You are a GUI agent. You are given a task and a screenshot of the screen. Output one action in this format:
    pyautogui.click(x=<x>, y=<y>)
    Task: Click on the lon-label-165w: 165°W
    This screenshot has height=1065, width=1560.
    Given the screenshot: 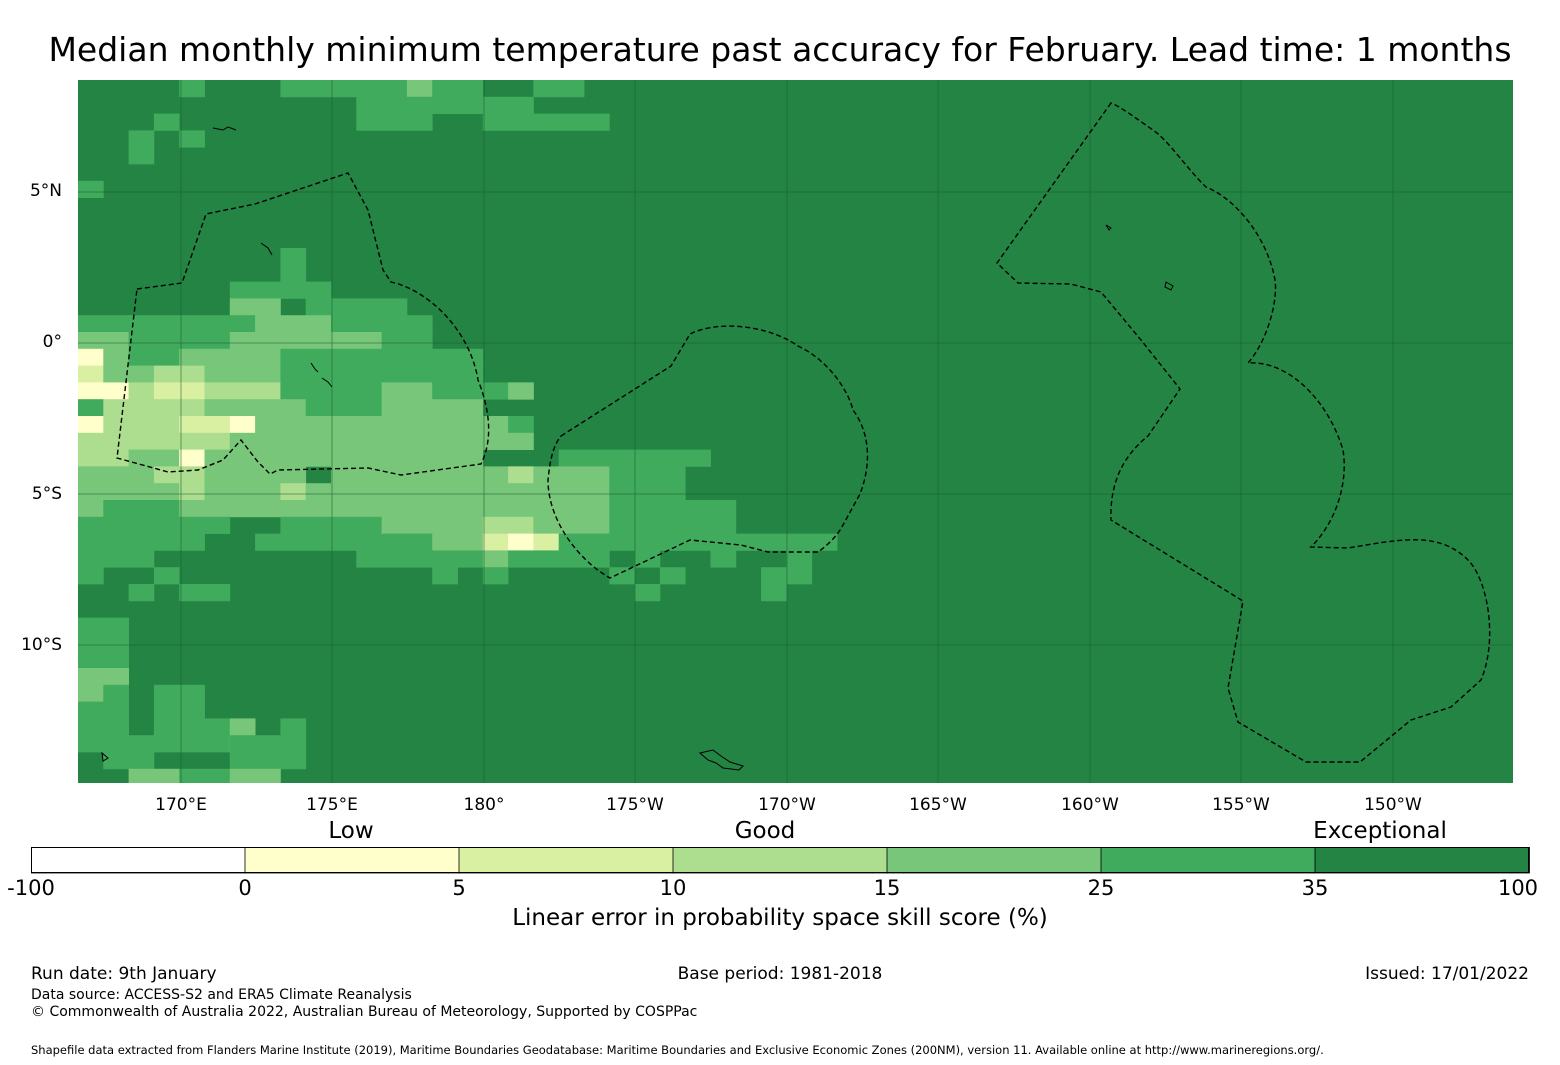 What is the action you would take?
    pyautogui.click(x=938, y=805)
    